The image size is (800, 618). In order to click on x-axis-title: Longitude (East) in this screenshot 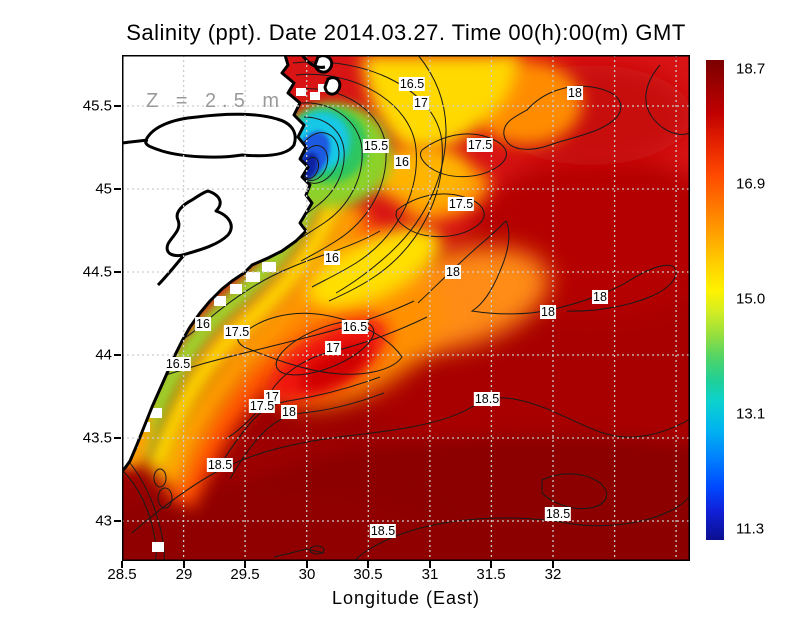, I will do `click(406, 598)`.